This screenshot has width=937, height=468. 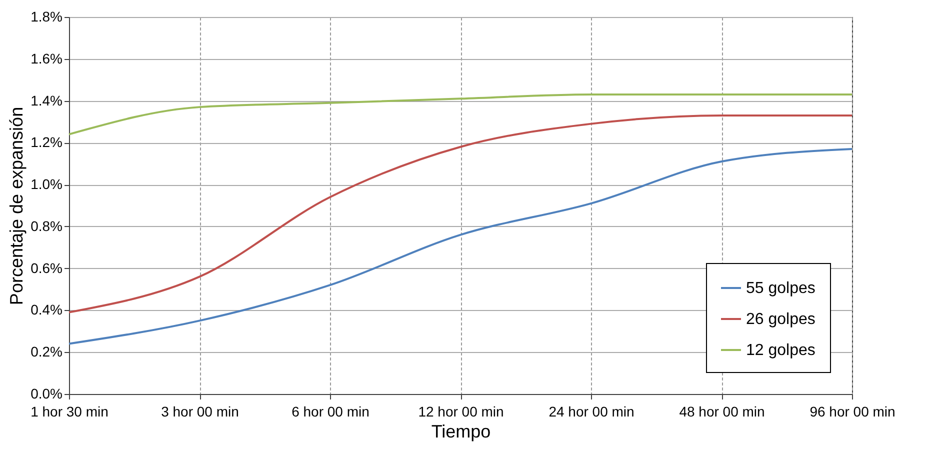 What do you see at coordinates (781, 319) in the screenshot?
I see `legend-label: 26 golpes` at bounding box center [781, 319].